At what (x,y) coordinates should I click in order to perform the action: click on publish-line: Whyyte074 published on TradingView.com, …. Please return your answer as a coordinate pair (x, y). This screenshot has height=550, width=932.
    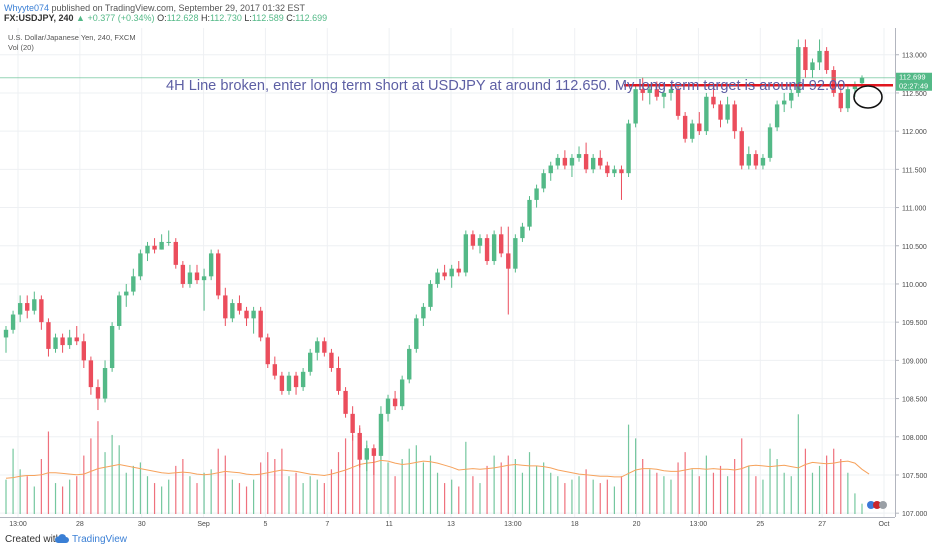
    Looking at the image, I should click on (154, 8).